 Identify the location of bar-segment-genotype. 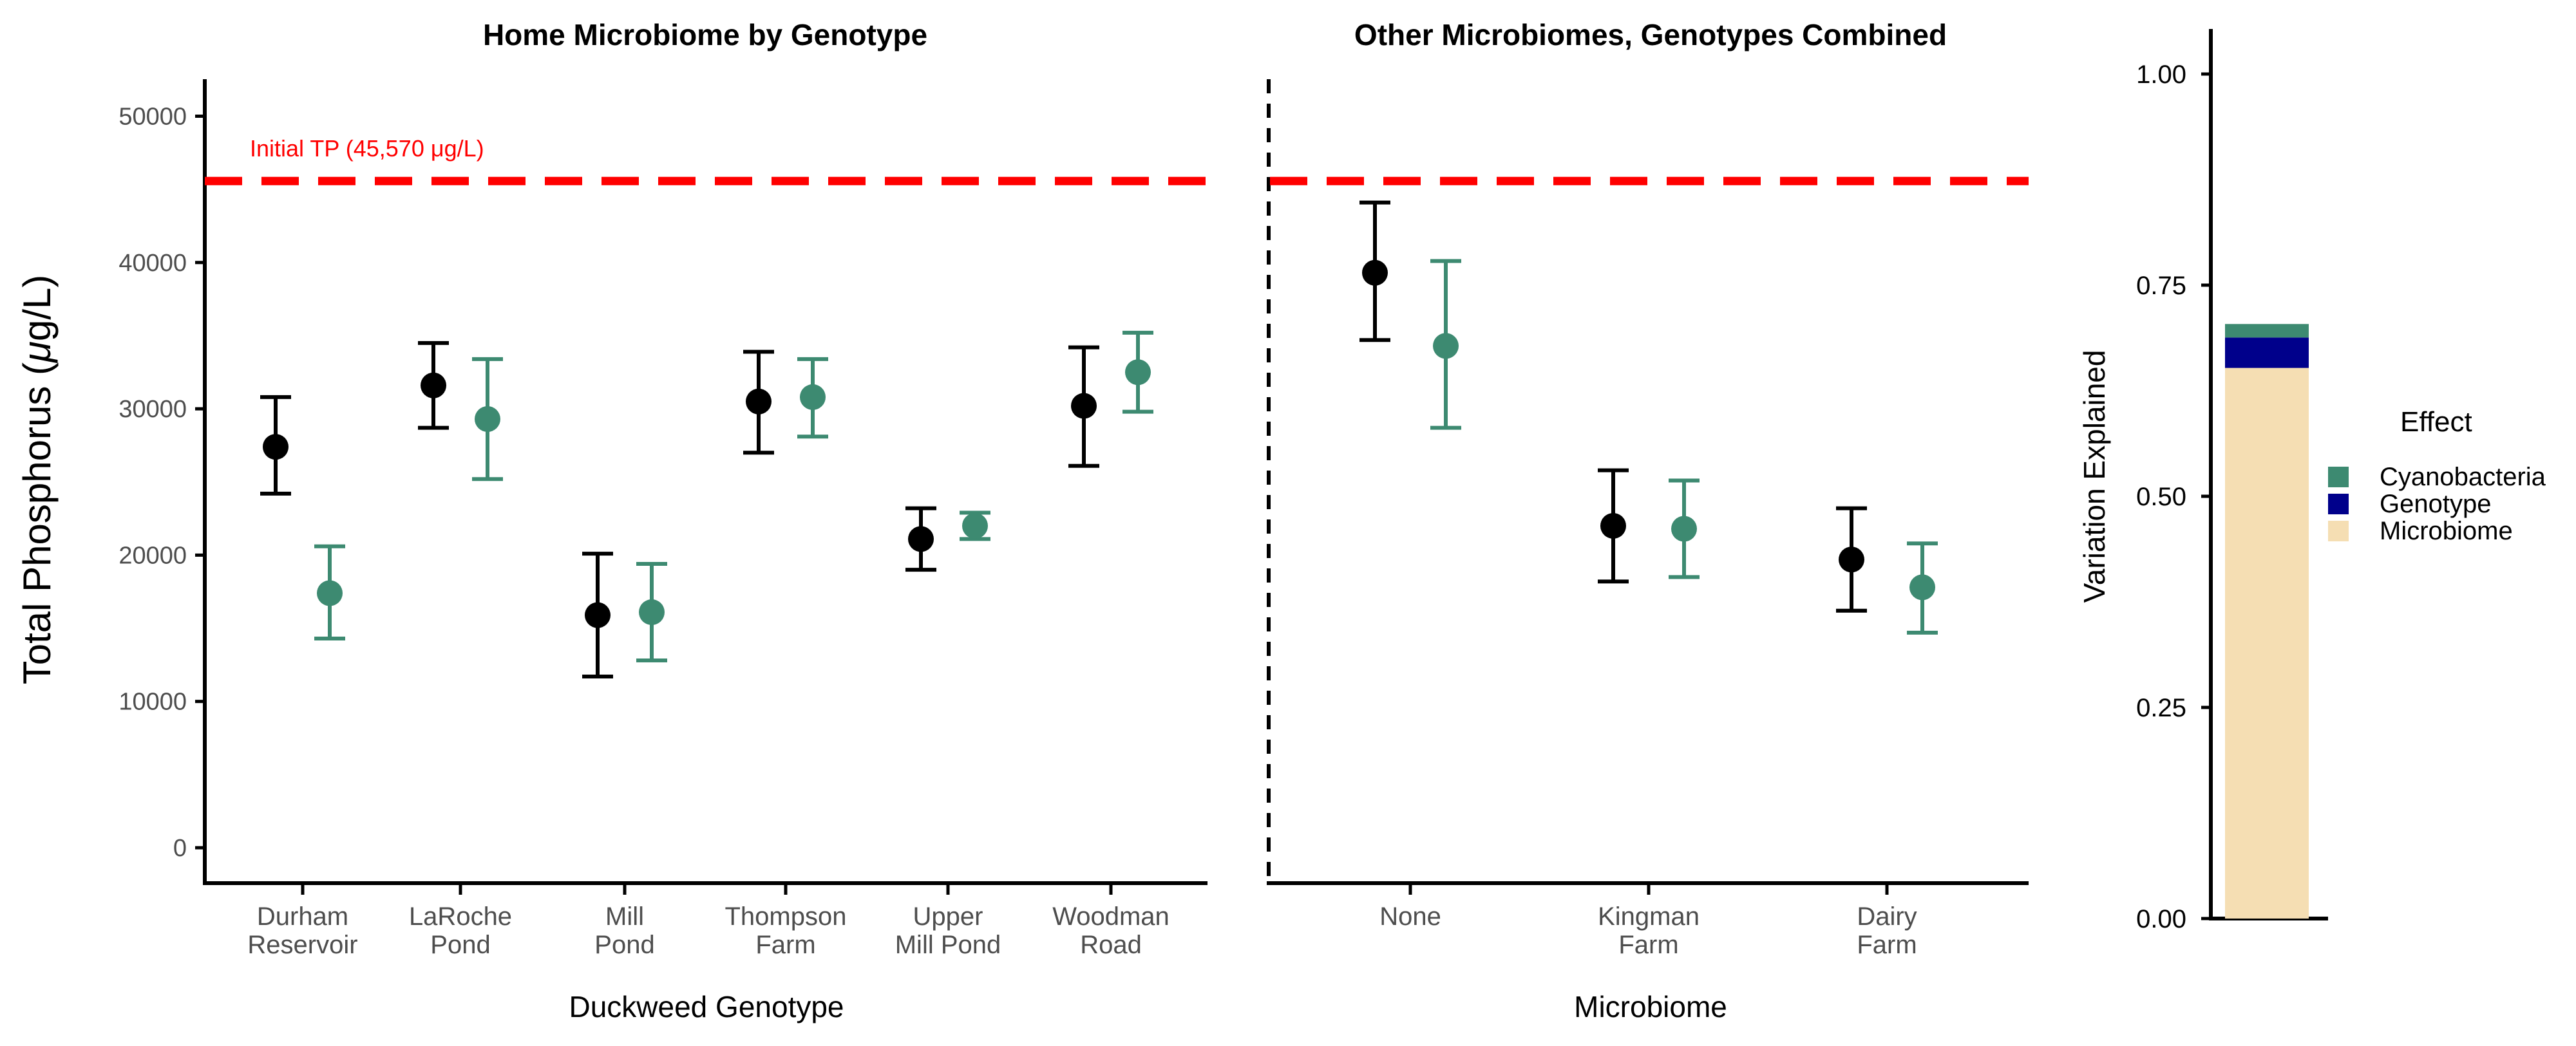
(2267, 352).